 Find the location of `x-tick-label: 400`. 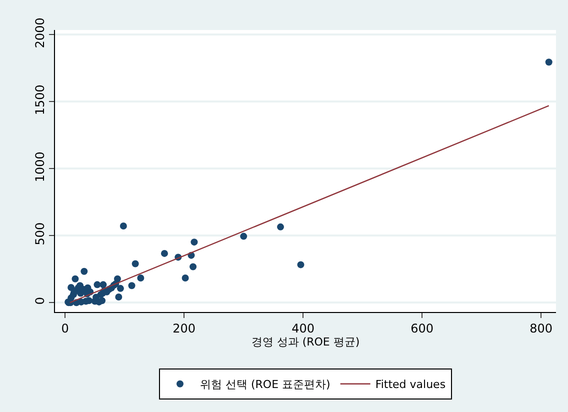

x-tick-label: 400 is located at coordinates (303, 328).